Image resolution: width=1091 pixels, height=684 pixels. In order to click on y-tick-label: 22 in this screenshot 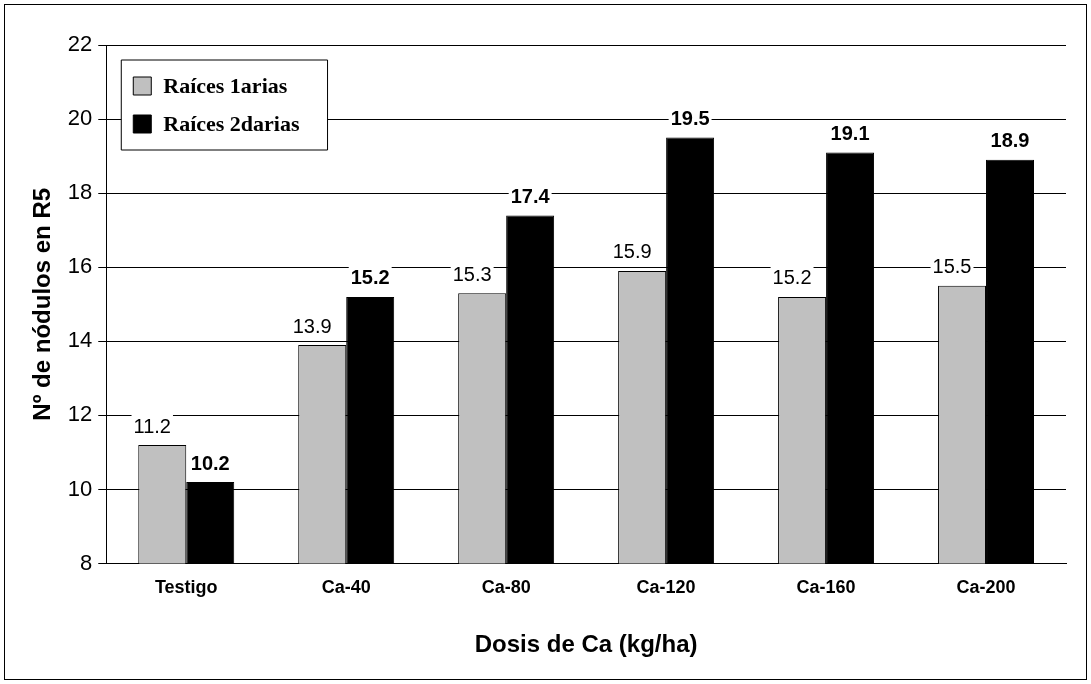, I will do `click(80, 44)`.